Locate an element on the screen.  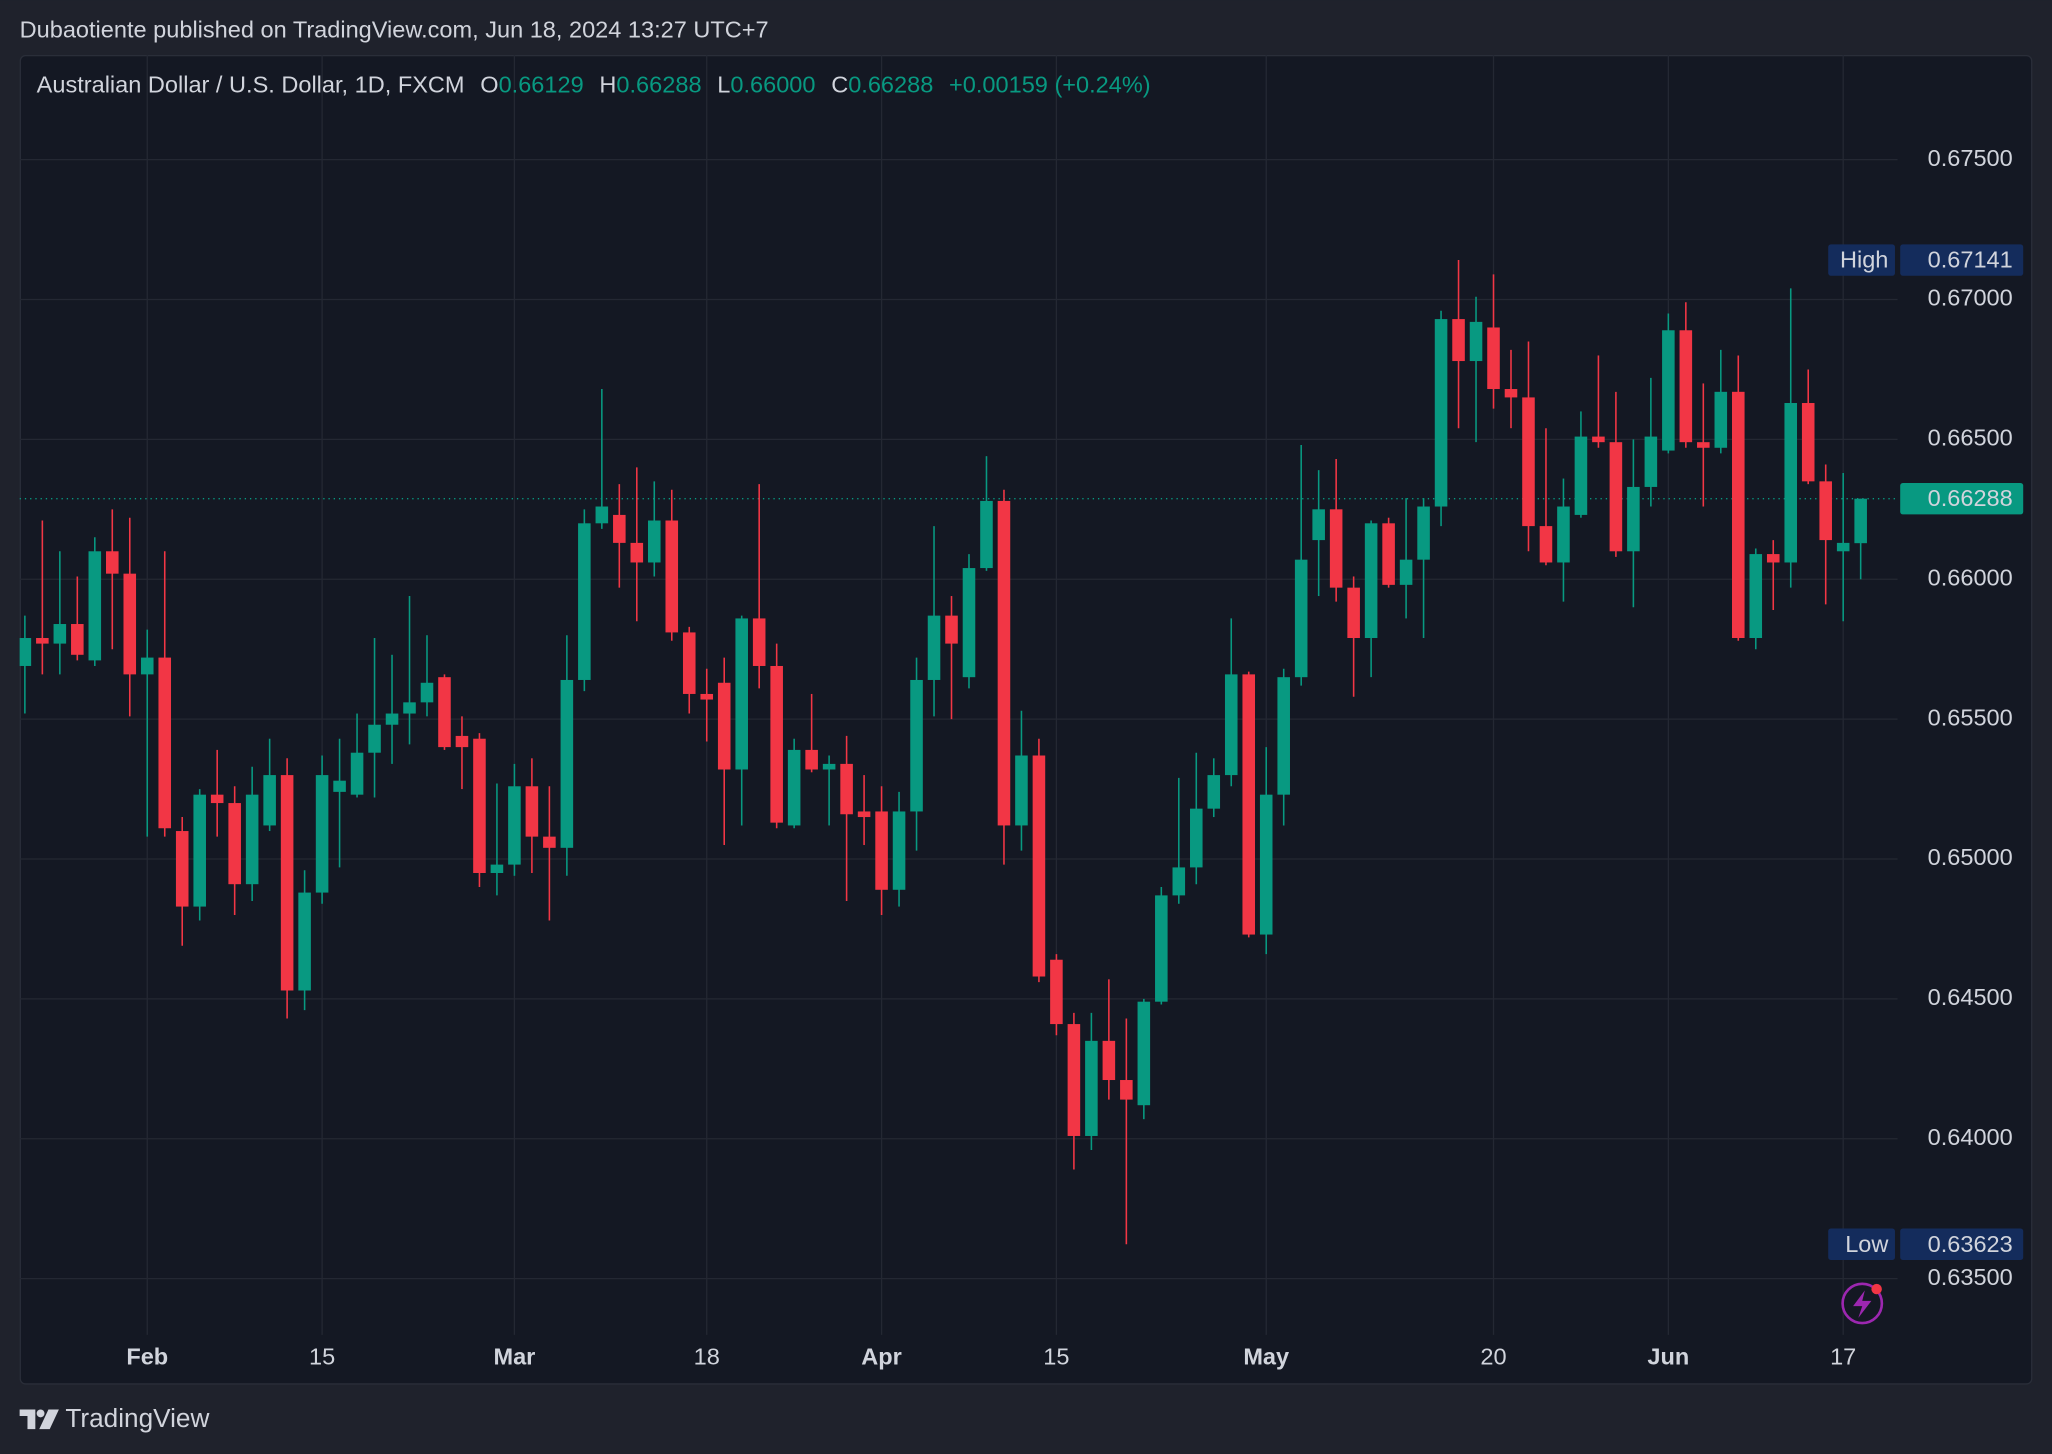
alert-icon is located at coordinates (1862, 1303).